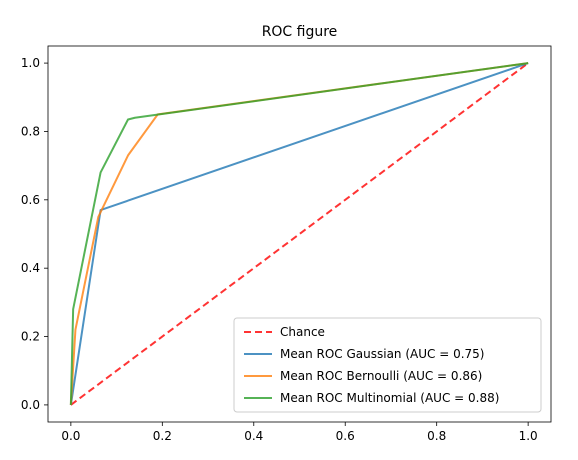 This screenshot has width=578, height=460. What do you see at coordinates (300, 32) in the screenshot?
I see `chart-title: ROC figure` at bounding box center [300, 32].